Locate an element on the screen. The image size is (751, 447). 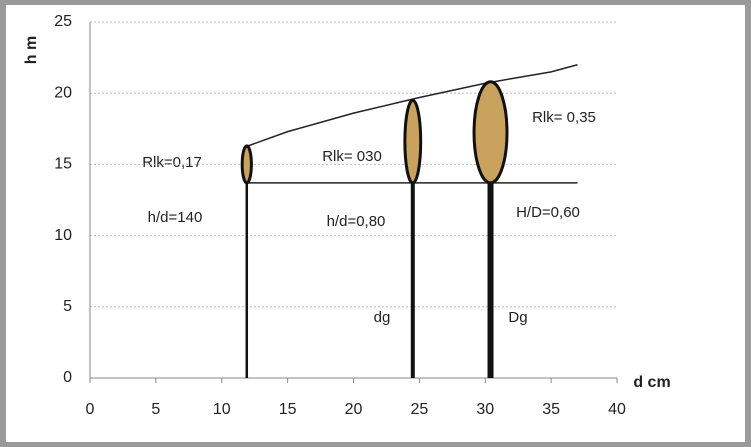
x-tick-label: 0 is located at coordinates (90, 409).